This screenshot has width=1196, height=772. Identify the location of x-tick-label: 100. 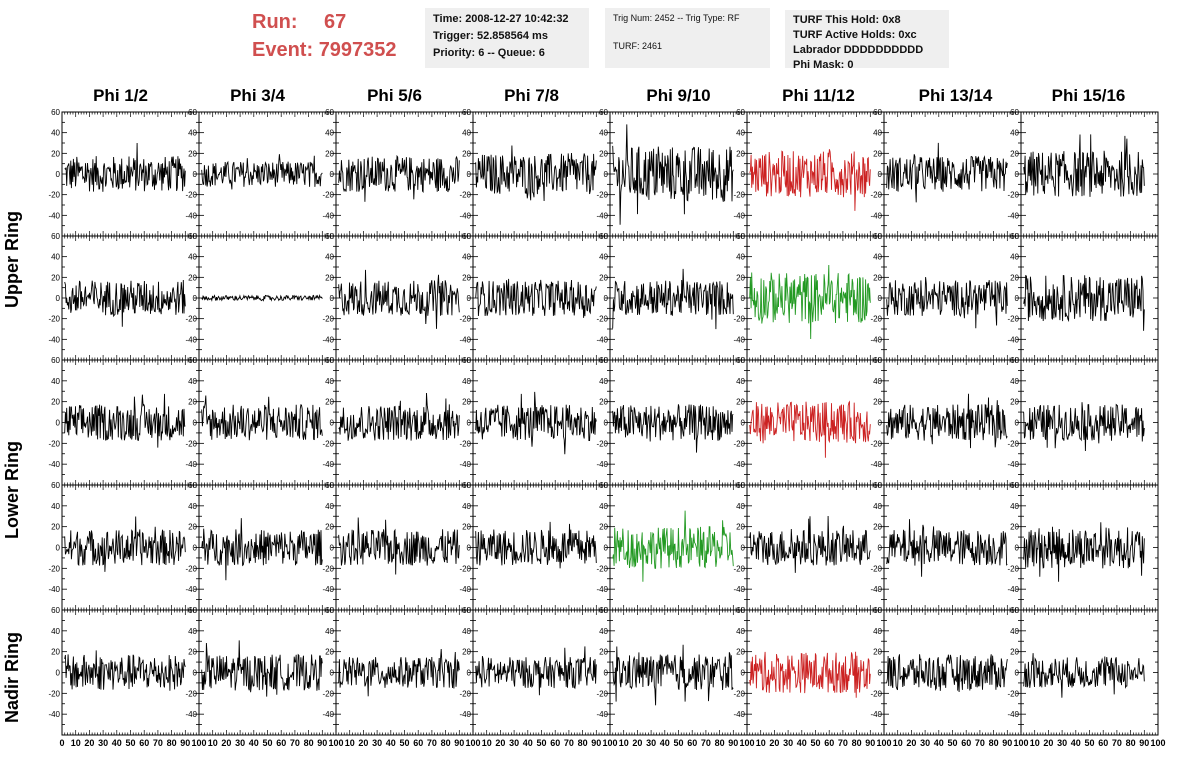
(335, 743).